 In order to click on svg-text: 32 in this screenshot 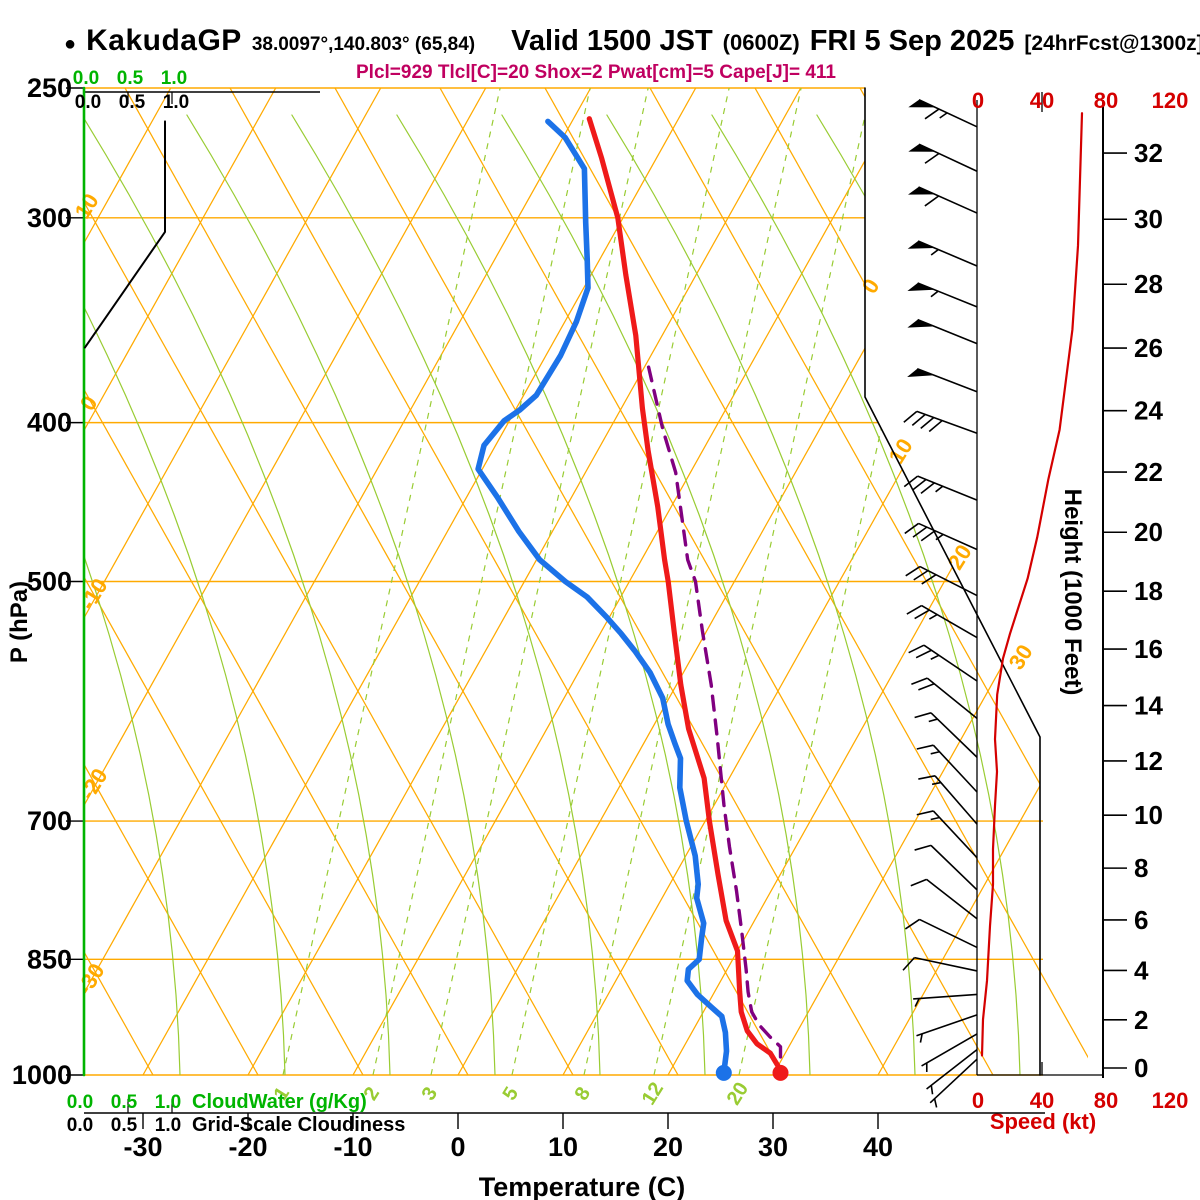, I will do `click(1148, 153)`.